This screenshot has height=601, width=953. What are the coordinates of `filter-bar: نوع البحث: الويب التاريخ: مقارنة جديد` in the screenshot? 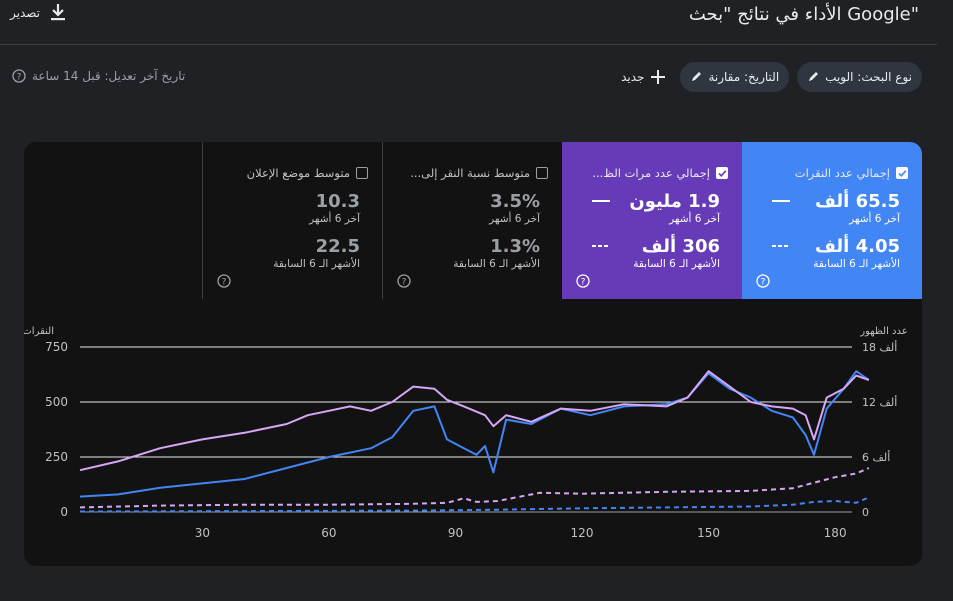 It's located at (771, 77).